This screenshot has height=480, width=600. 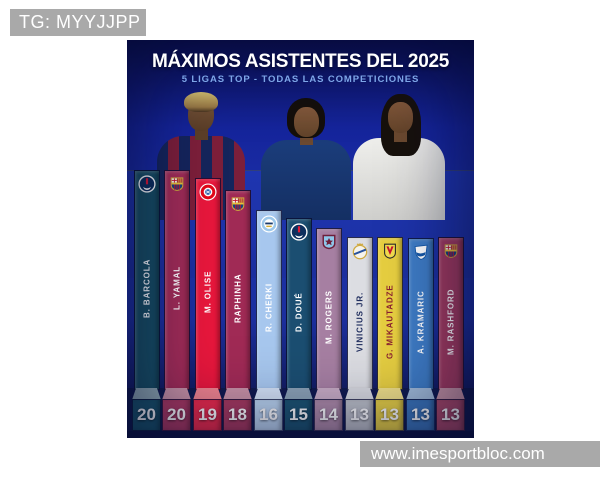 What do you see at coordinates (208, 292) in the screenshot?
I see `player-name-label: M. OLISE` at bounding box center [208, 292].